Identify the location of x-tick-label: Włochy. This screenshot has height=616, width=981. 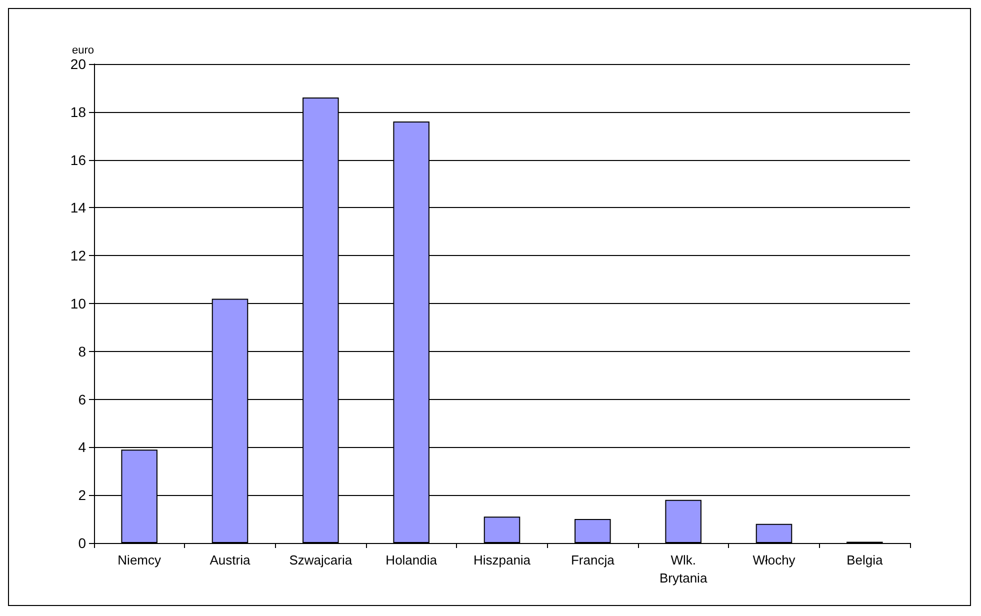
(774, 560).